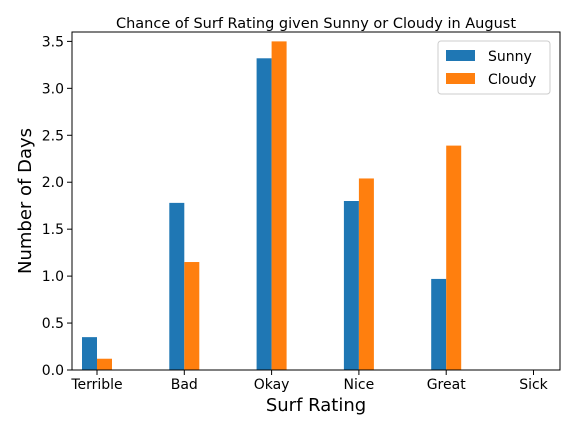 The image size is (576, 432). What do you see at coordinates (316, 405) in the screenshot?
I see `x-axis-label: Surf Rating` at bounding box center [316, 405].